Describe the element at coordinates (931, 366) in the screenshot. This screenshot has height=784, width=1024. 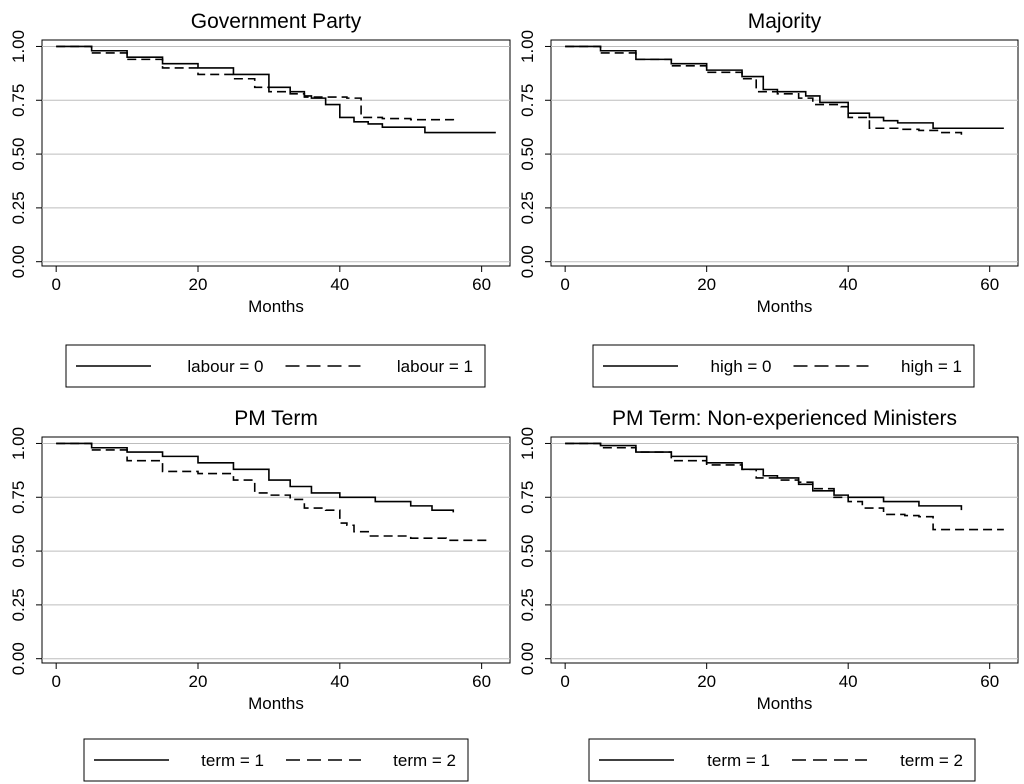
I see `legend-label-2: high = 1` at that location.